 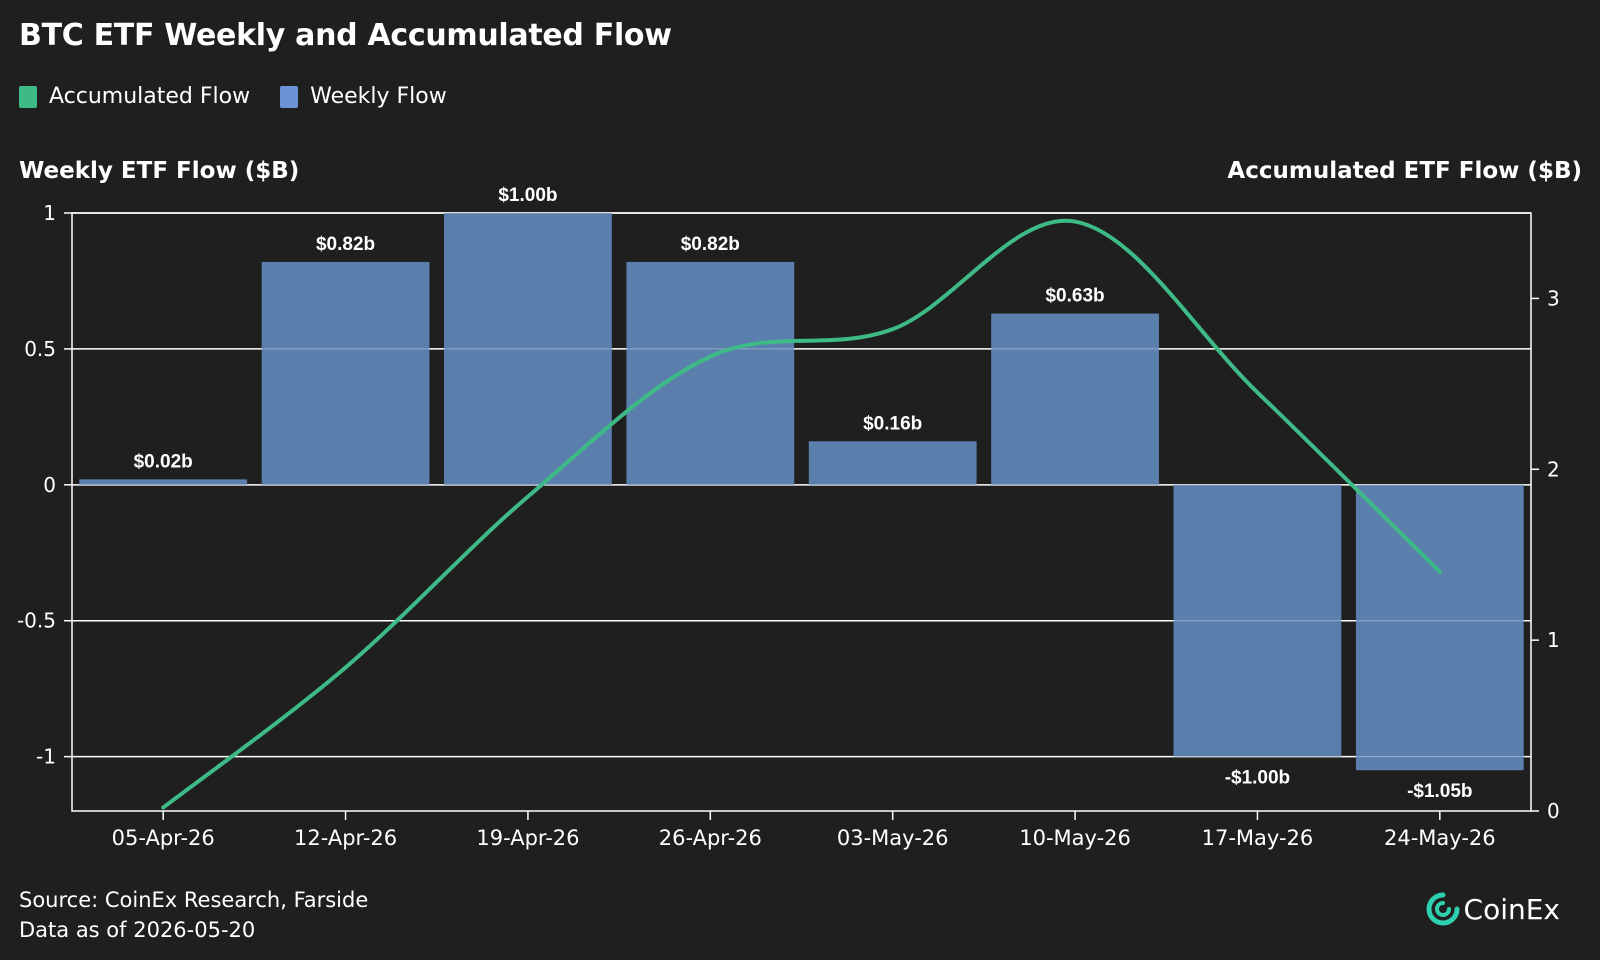 I want to click on x-tick-label: 26-Apr-26, so click(x=710, y=838).